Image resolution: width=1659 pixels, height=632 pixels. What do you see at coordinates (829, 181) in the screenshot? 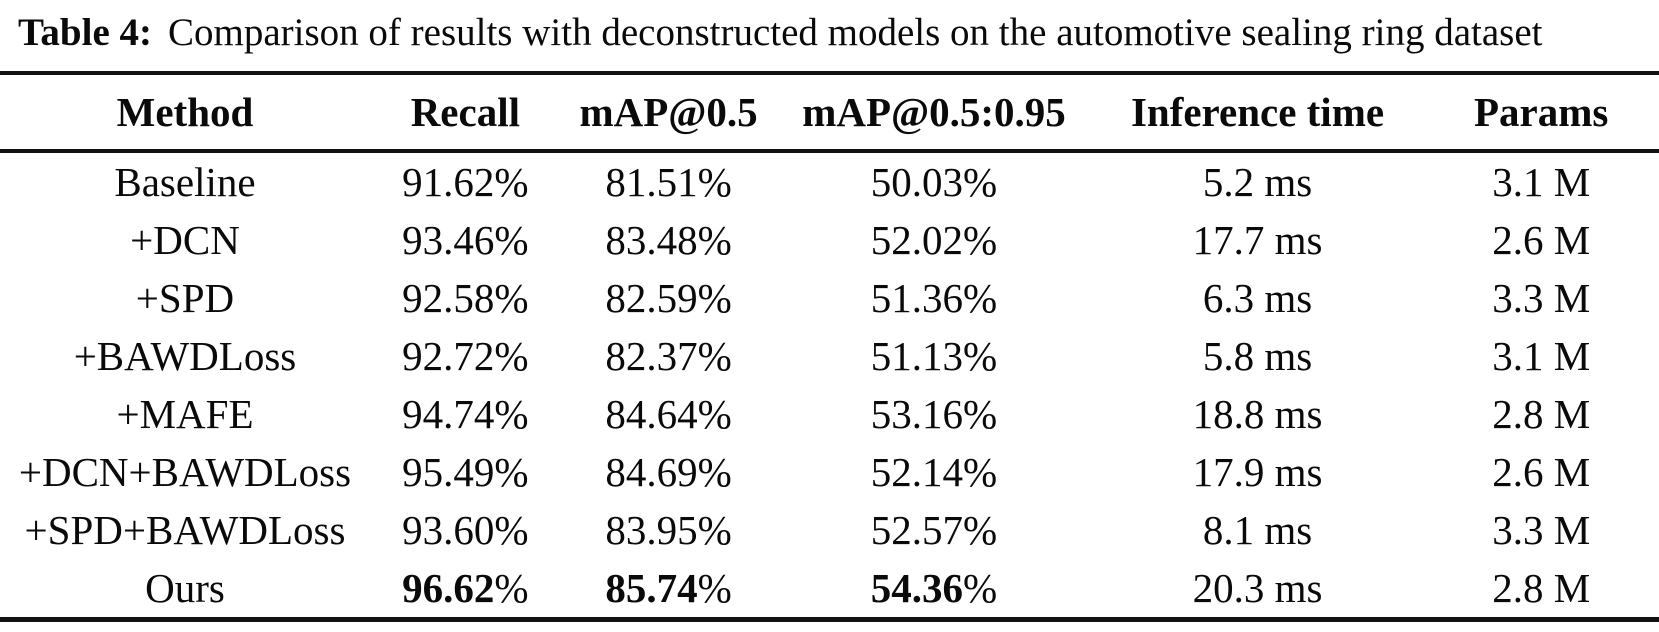
I see `table-row: Baseline 91.62% 81.51% 50.03% 5.2 ms 3.1 M` at bounding box center [829, 181].